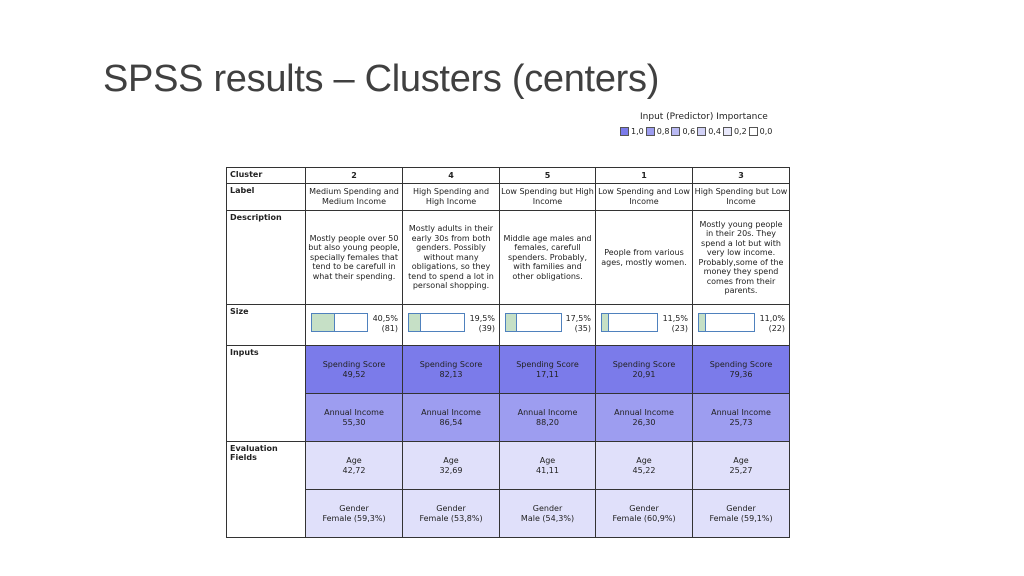 The width and height of the screenshot is (1024, 576). What do you see at coordinates (714, 131) in the screenshot?
I see `legend-label: 0,4` at bounding box center [714, 131].